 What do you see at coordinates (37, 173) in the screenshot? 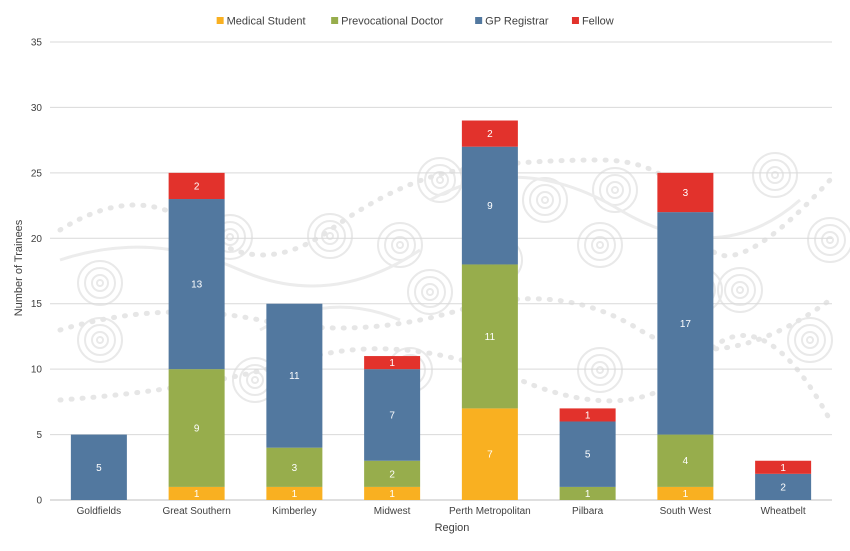
I see `y-tick-label: 25` at bounding box center [37, 173].